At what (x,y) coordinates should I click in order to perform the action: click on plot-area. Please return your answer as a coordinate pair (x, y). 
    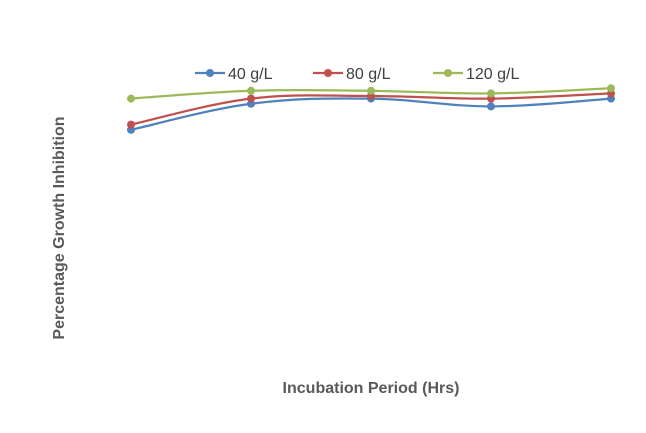
    Looking at the image, I should click on (371, 109).